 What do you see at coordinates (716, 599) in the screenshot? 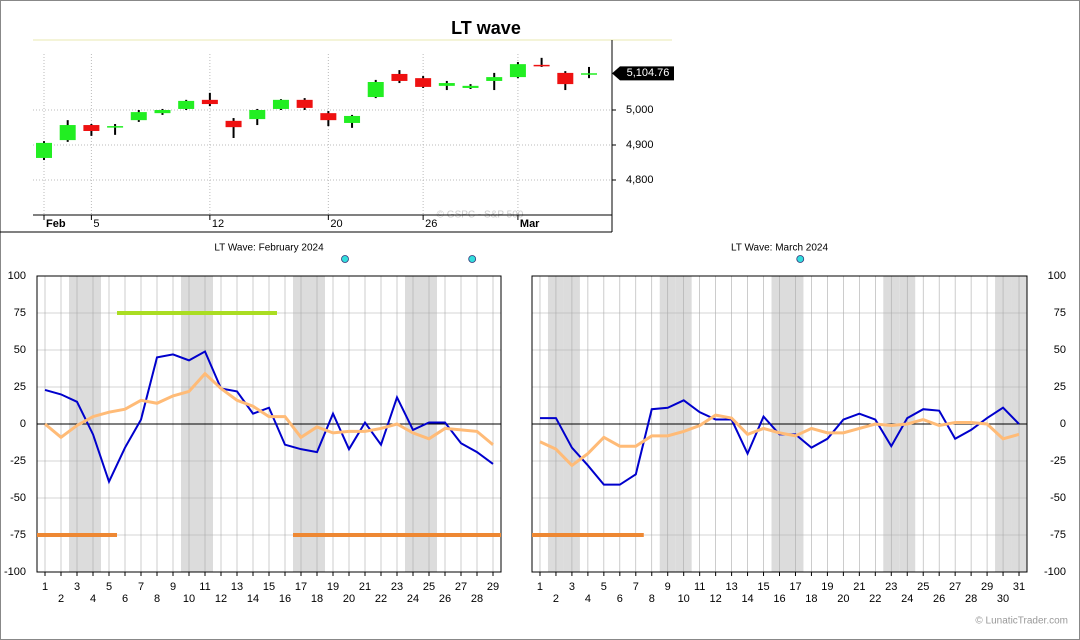
I see `x-tick-label: 12` at bounding box center [716, 599].